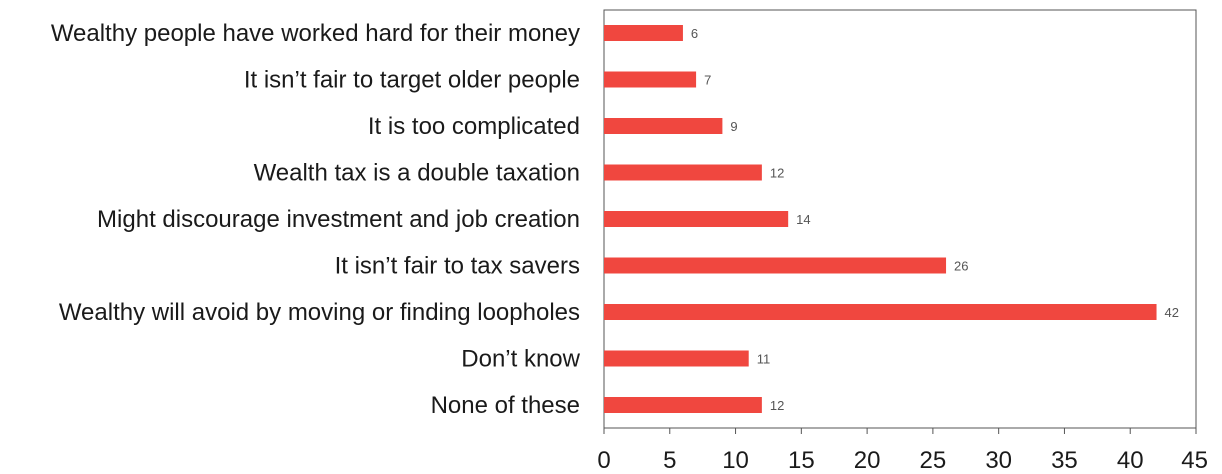 This screenshot has height=474, width=1222. I want to click on x-tick-label: 5, so click(669, 460).